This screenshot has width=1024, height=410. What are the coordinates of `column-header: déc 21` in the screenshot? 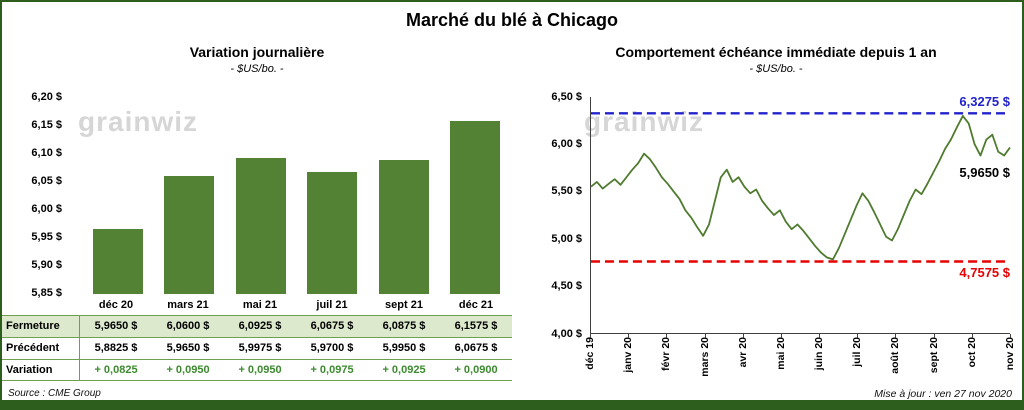 It's located at (476, 305).